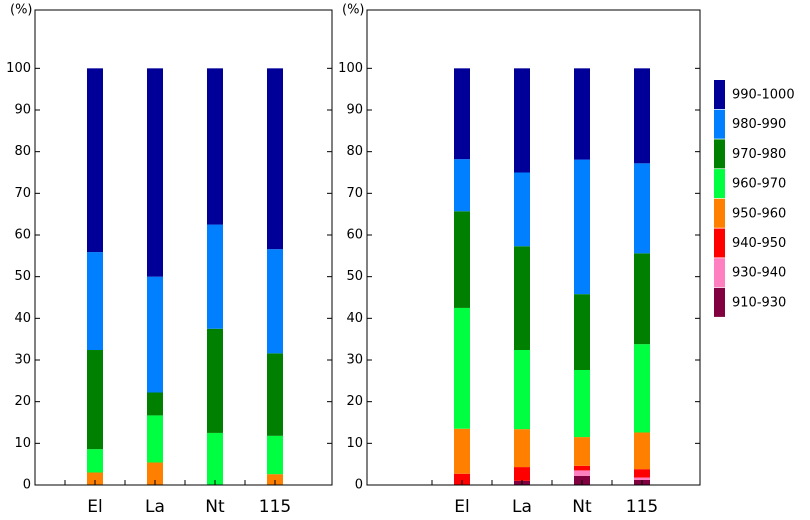 This screenshot has width=810, height=520. I want to click on legend-label: 970-980, so click(759, 154).